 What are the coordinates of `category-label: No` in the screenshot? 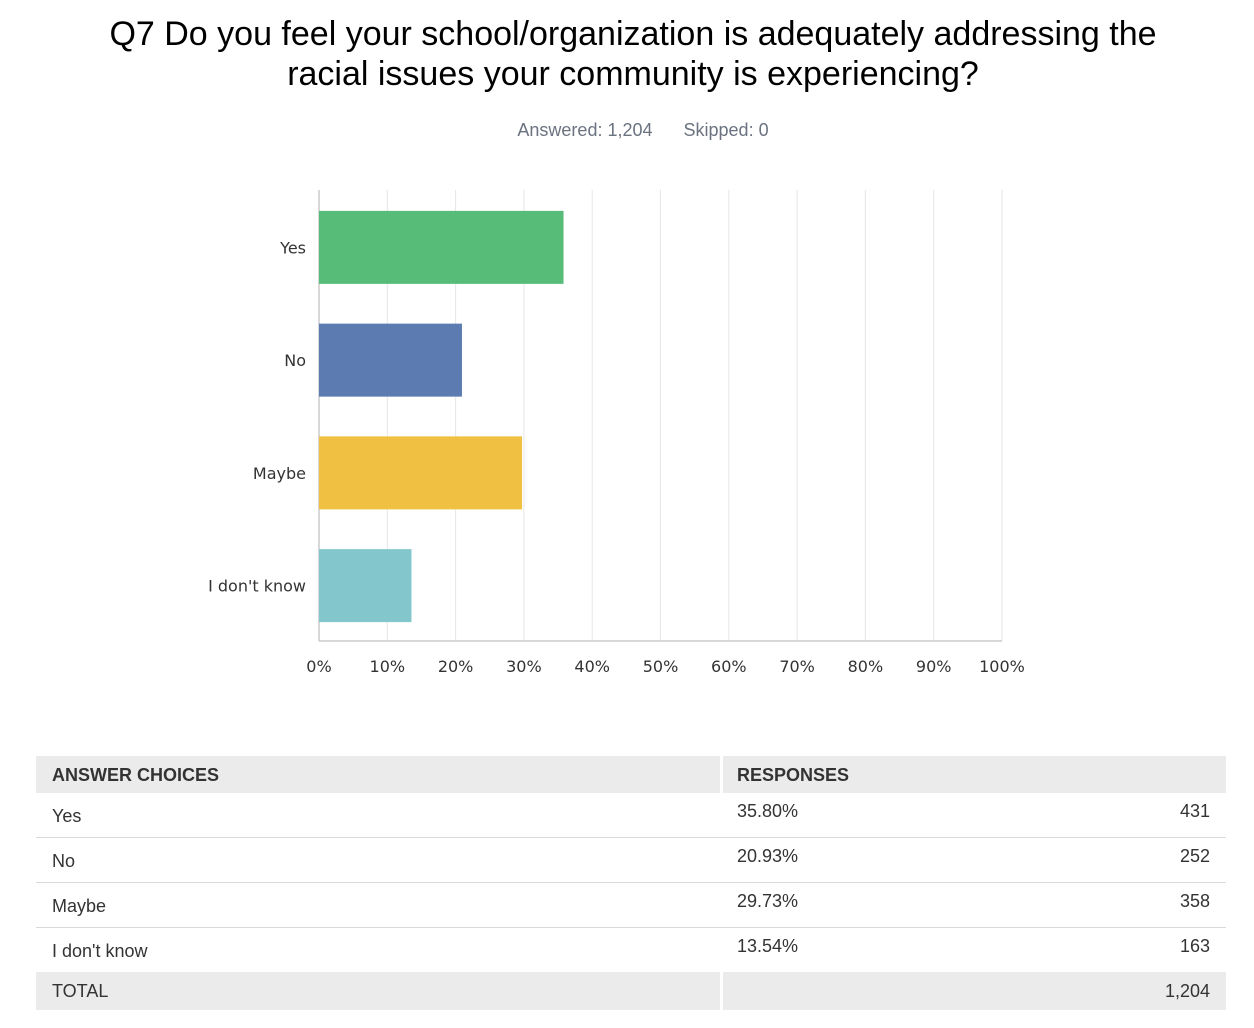 It's located at (295, 360).